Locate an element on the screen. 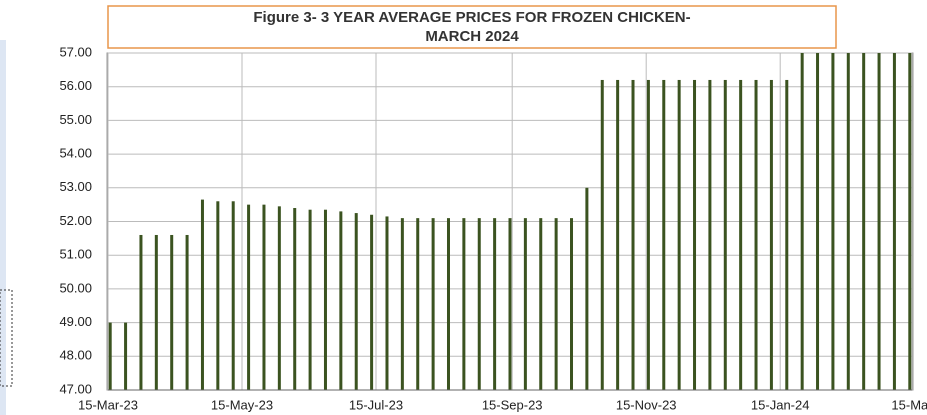 This screenshot has height=415, width=927. x-tick-label: 15-Sep-23 is located at coordinates (512, 404).